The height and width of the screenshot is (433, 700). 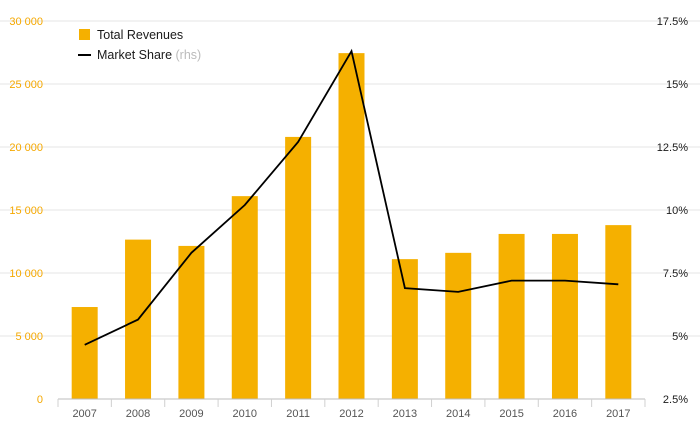 What do you see at coordinates (40, 400) in the screenshot?
I see `left-axis-tick-label: 0` at bounding box center [40, 400].